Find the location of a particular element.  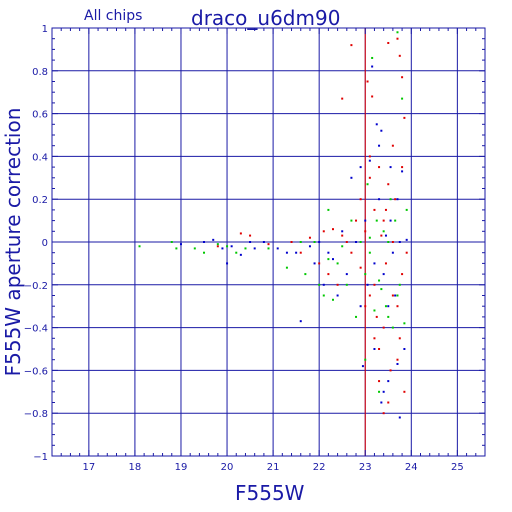

chart-subtitle: All chips is located at coordinates (113, 16).